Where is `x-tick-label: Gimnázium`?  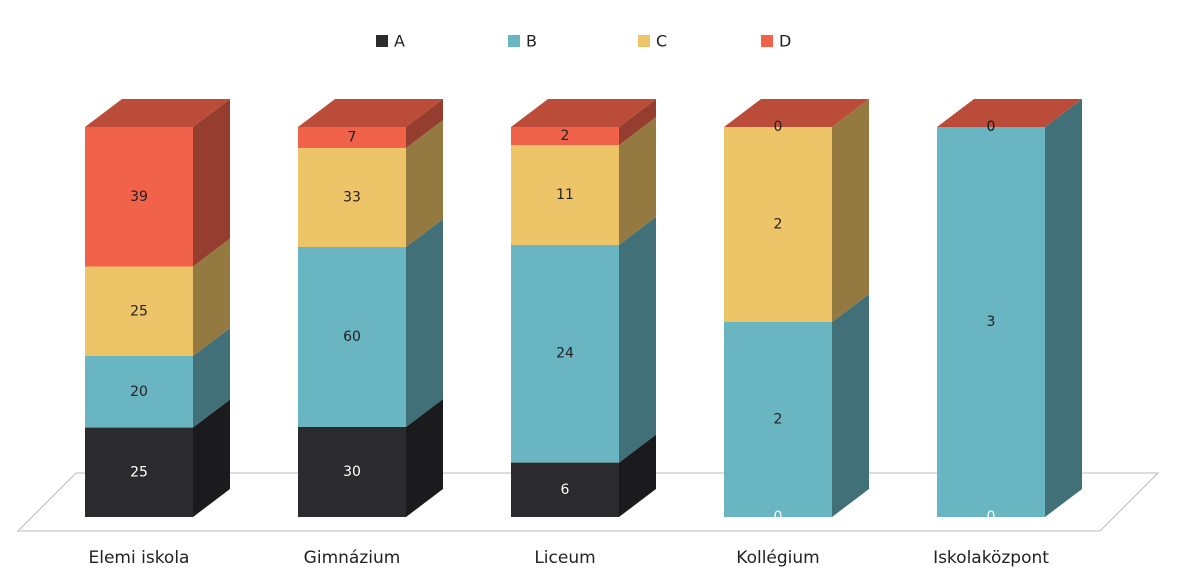
x-tick-label: Gimnázium is located at coordinates (352, 558).